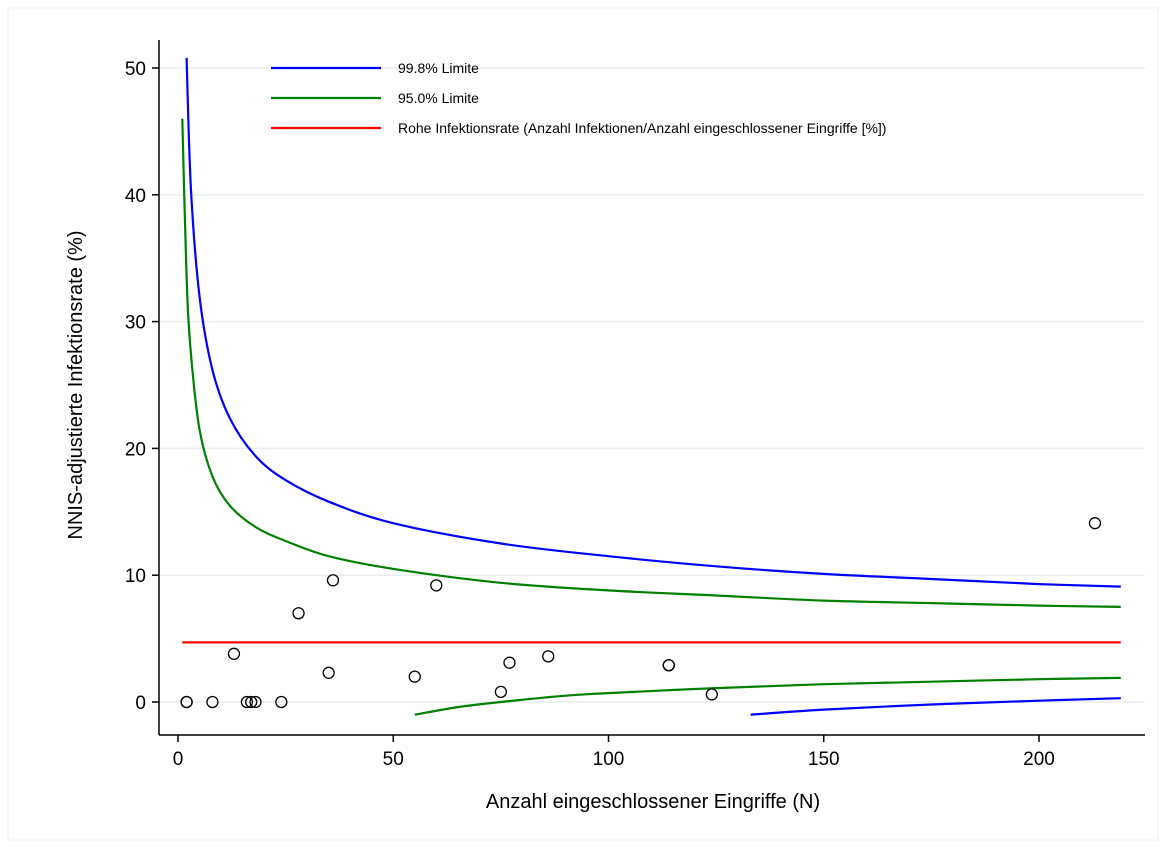  I want to click on y-tick-label-30: 30, so click(135, 323).